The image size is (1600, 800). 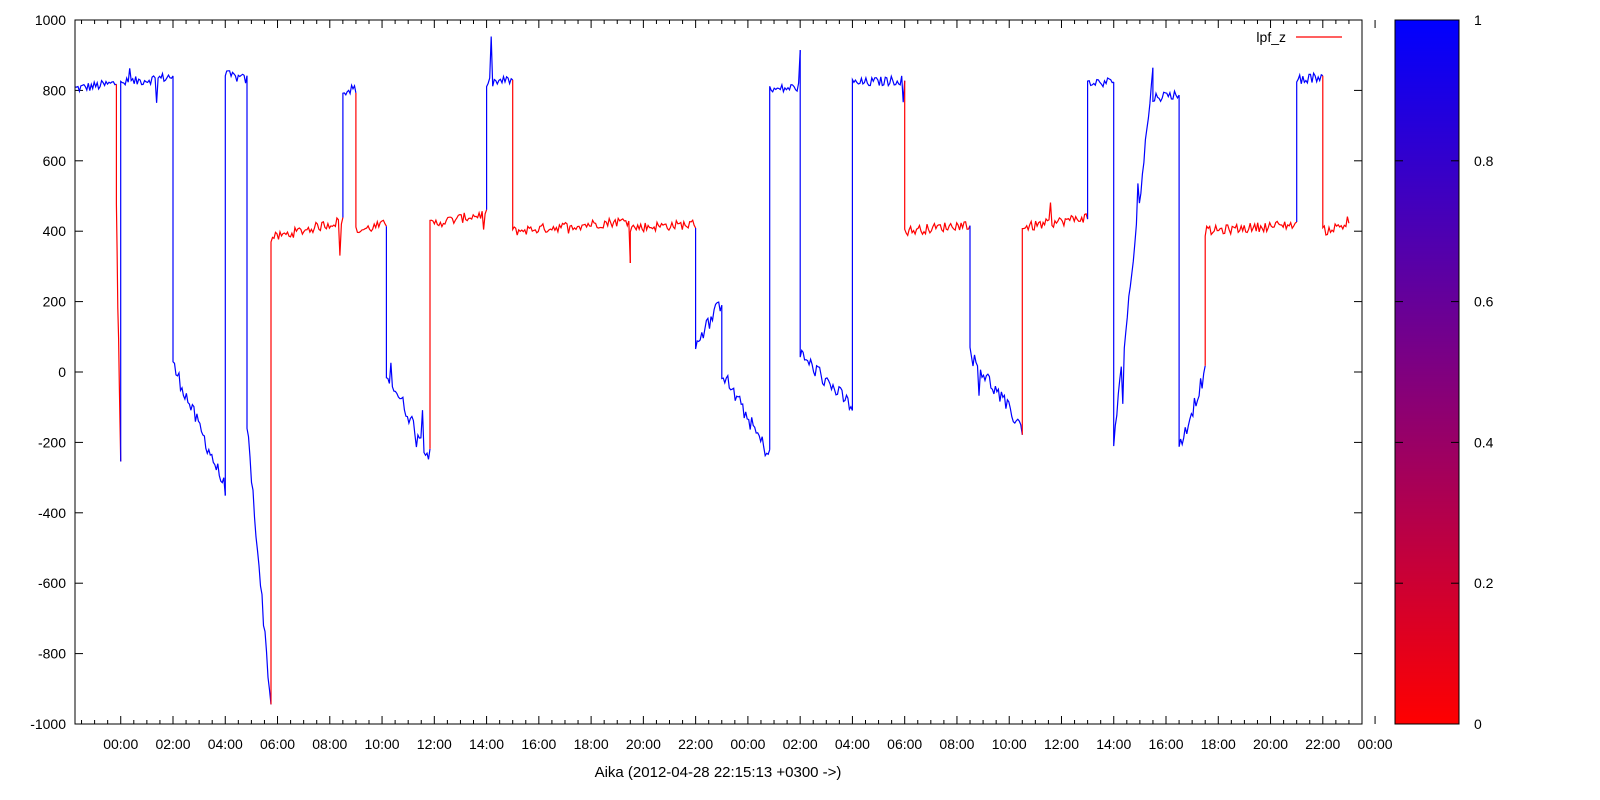 I want to click on colorbar-tick-label: 1, so click(x=1478, y=20).